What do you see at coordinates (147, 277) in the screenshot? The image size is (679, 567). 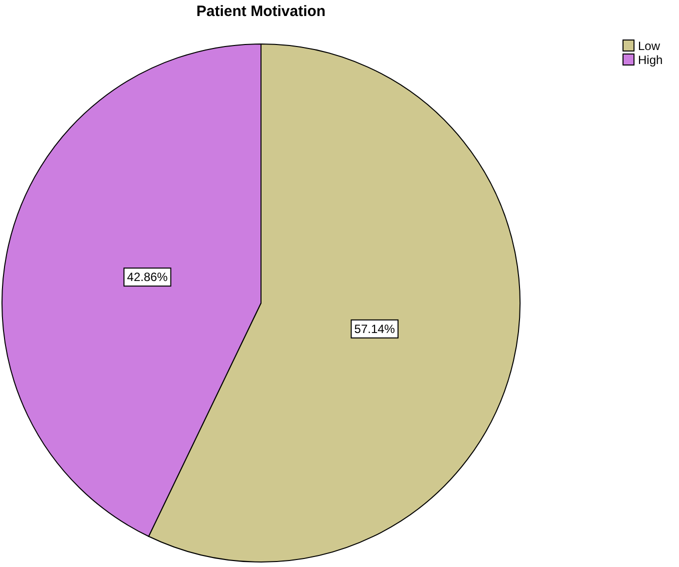 I see `data-label: 42.86%` at bounding box center [147, 277].